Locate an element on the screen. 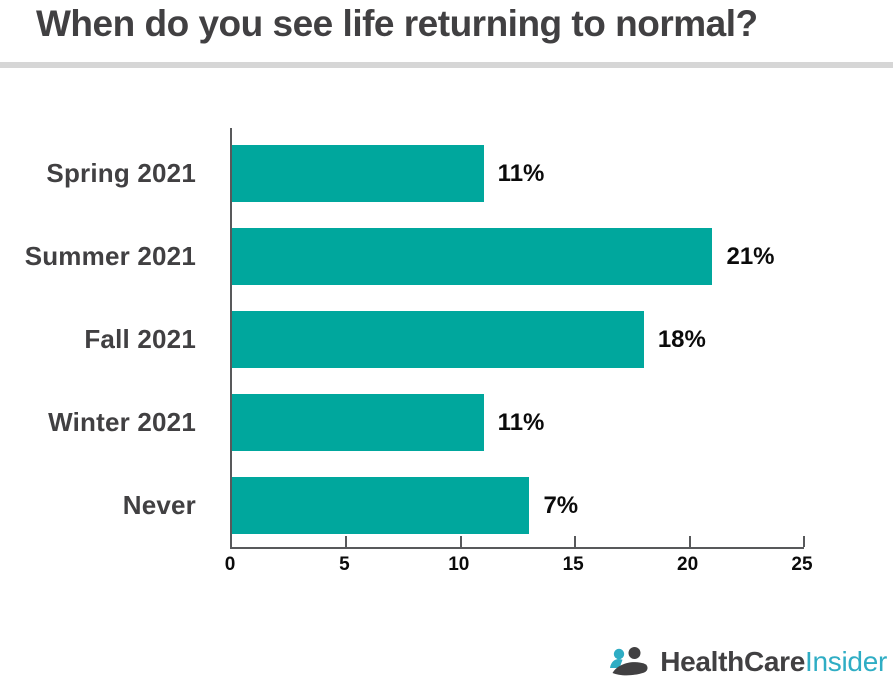 Image resolution: width=893 pixels, height=683 pixels. x-axis-tick-label: 0 is located at coordinates (230, 564).